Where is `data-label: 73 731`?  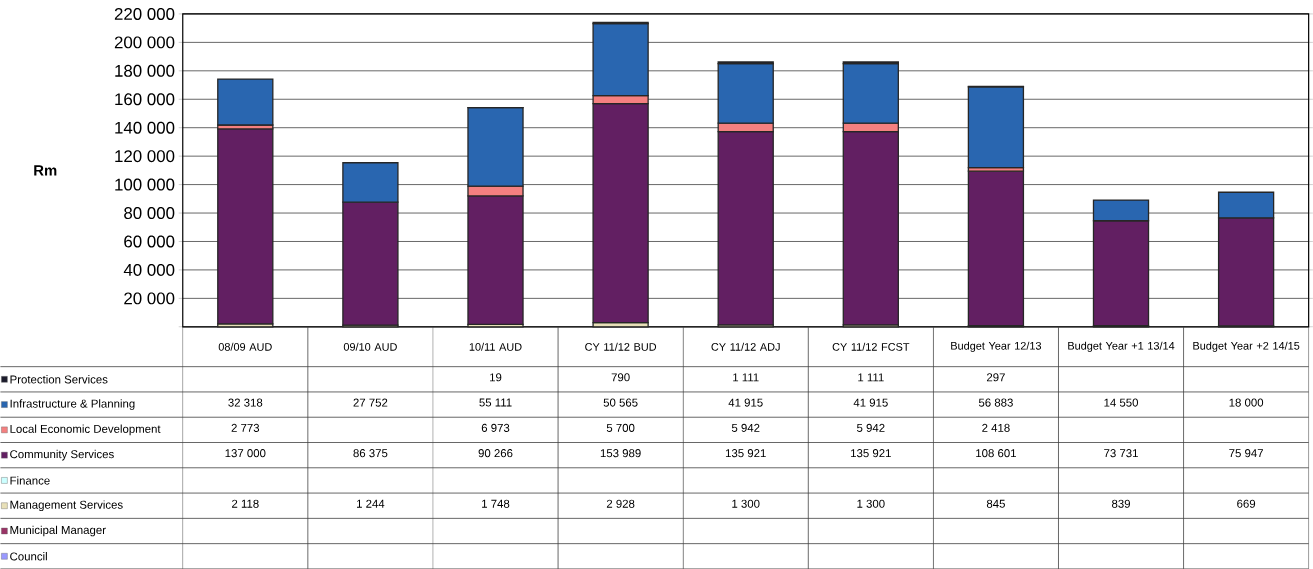
data-label: 73 731 is located at coordinates (1121, 453).